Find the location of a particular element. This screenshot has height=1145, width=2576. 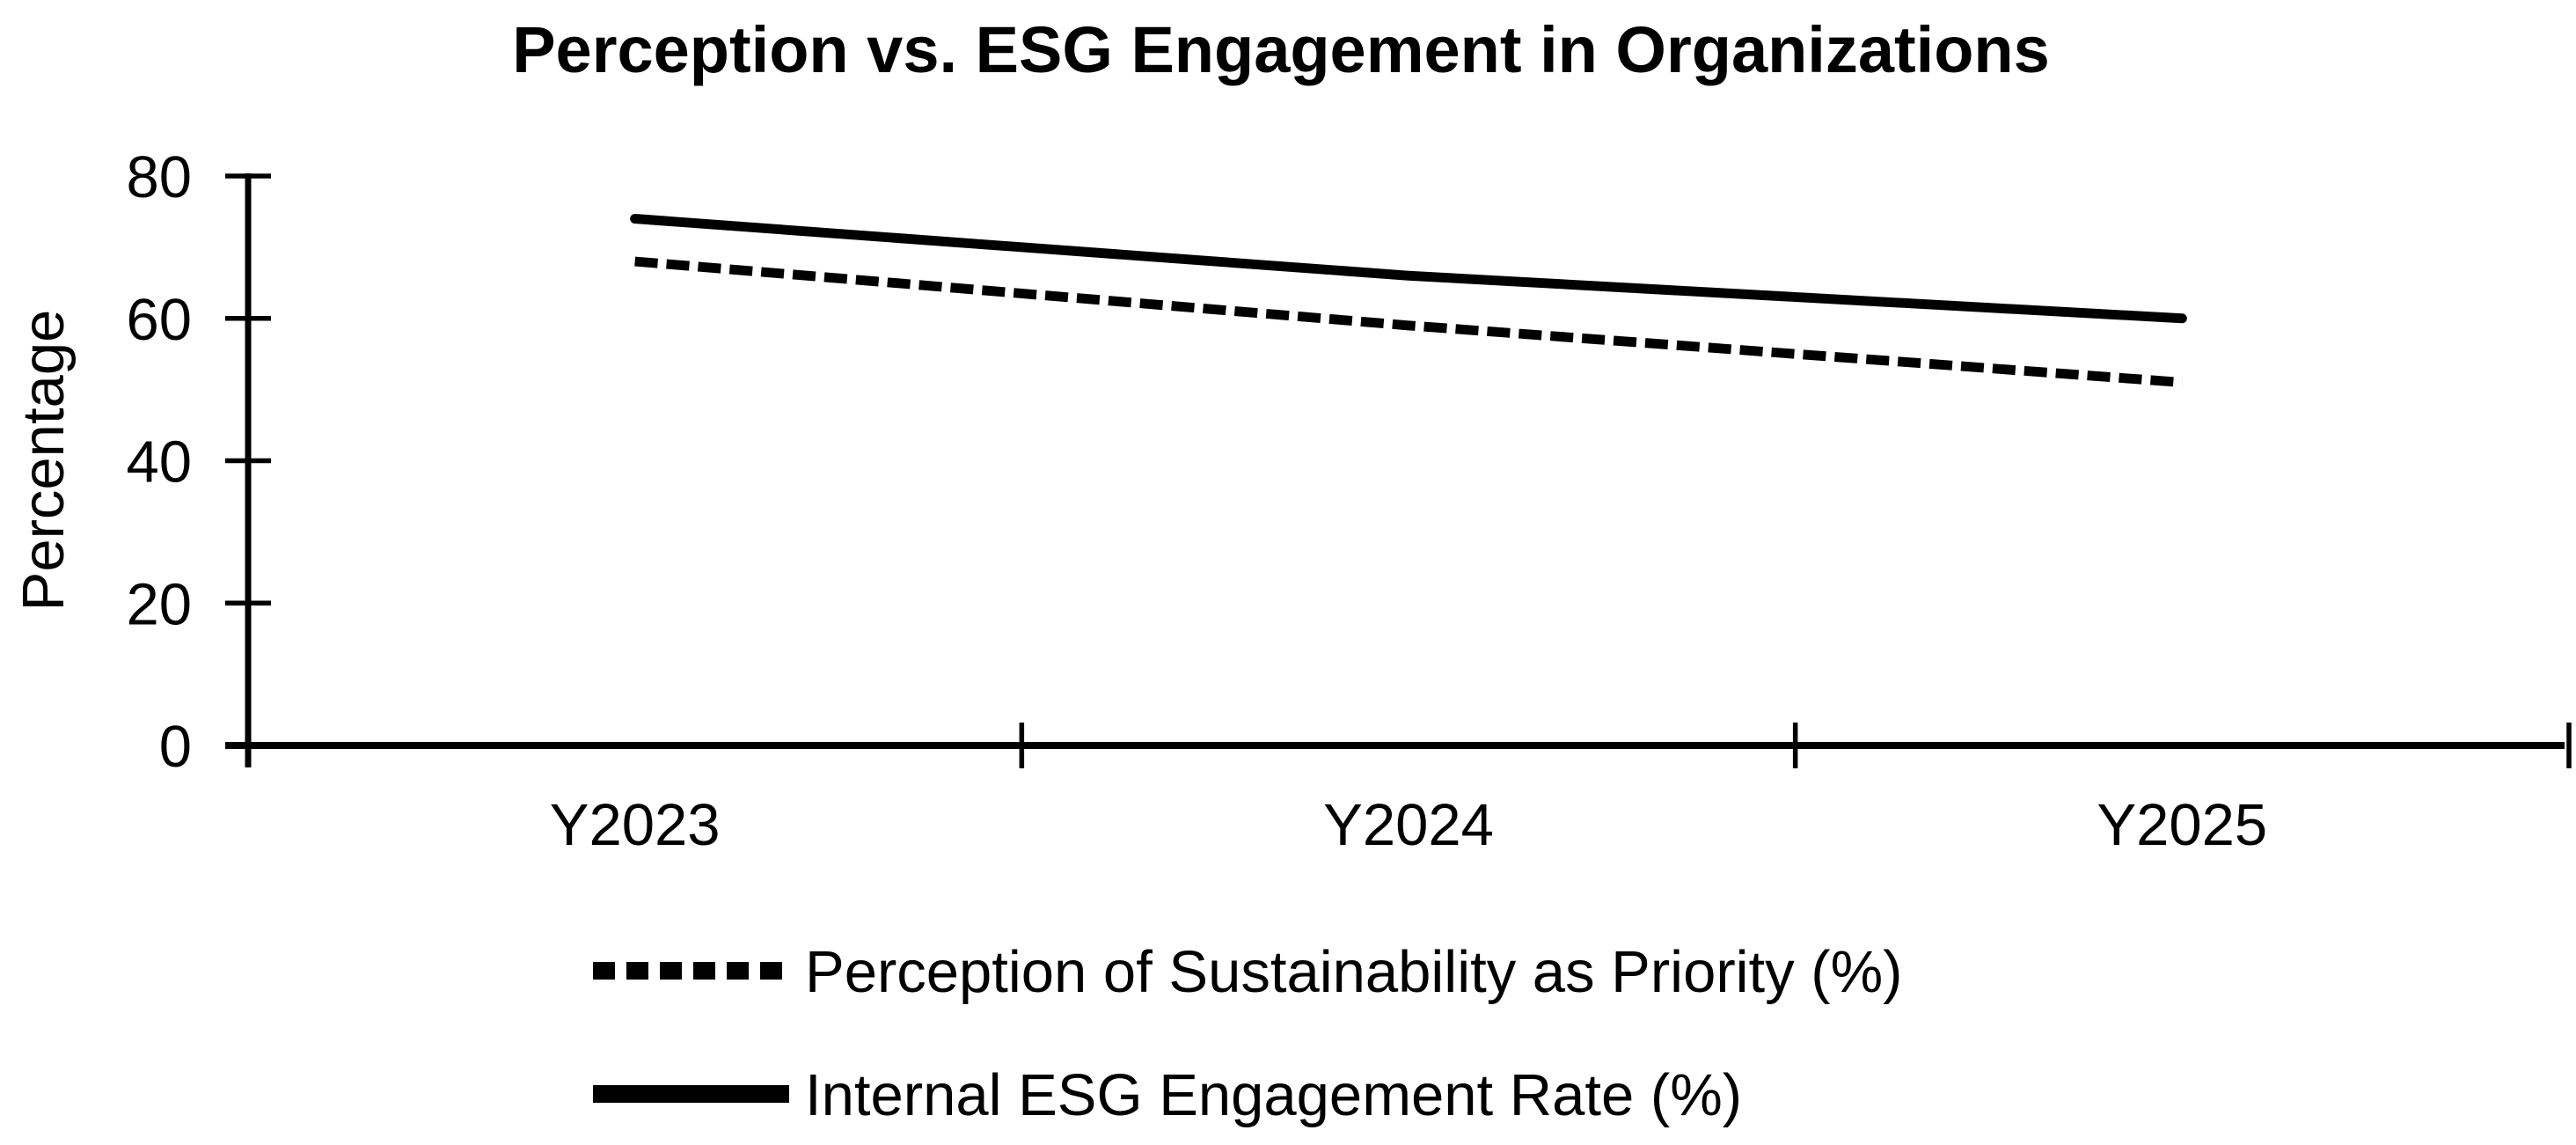

series-line-1-solid is located at coordinates (1408, 269).